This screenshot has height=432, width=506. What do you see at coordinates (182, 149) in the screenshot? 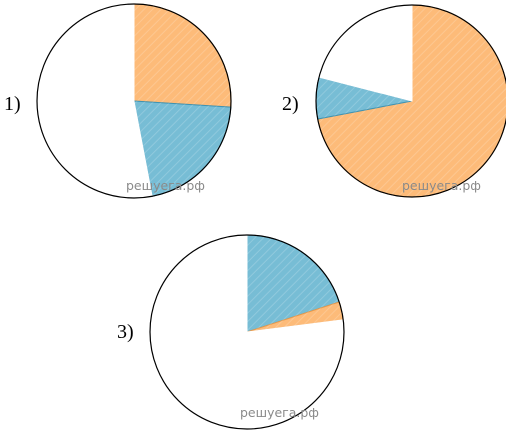
I see `pie-1-slice-blue-texture` at bounding box center [182, 149].